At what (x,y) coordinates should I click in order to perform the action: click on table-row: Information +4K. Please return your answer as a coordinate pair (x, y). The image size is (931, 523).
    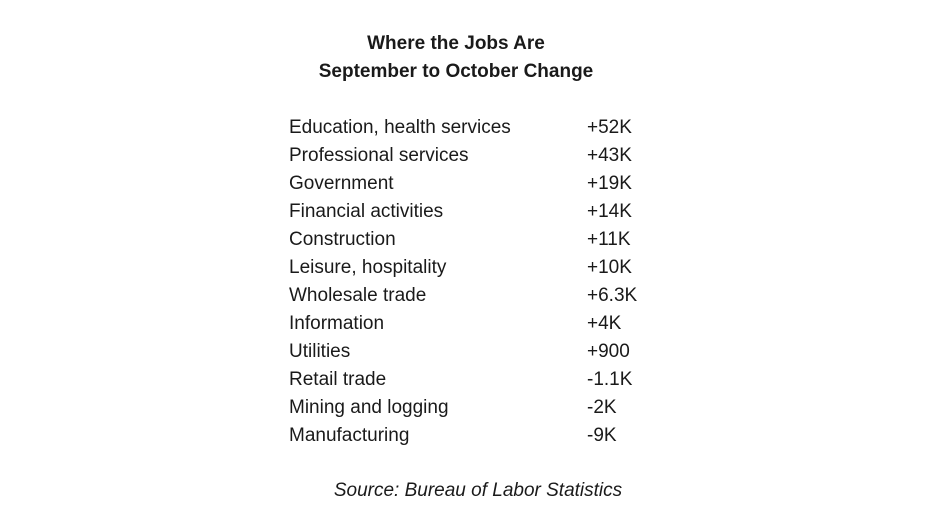
    Looking at the image, I should click on (479, 324).